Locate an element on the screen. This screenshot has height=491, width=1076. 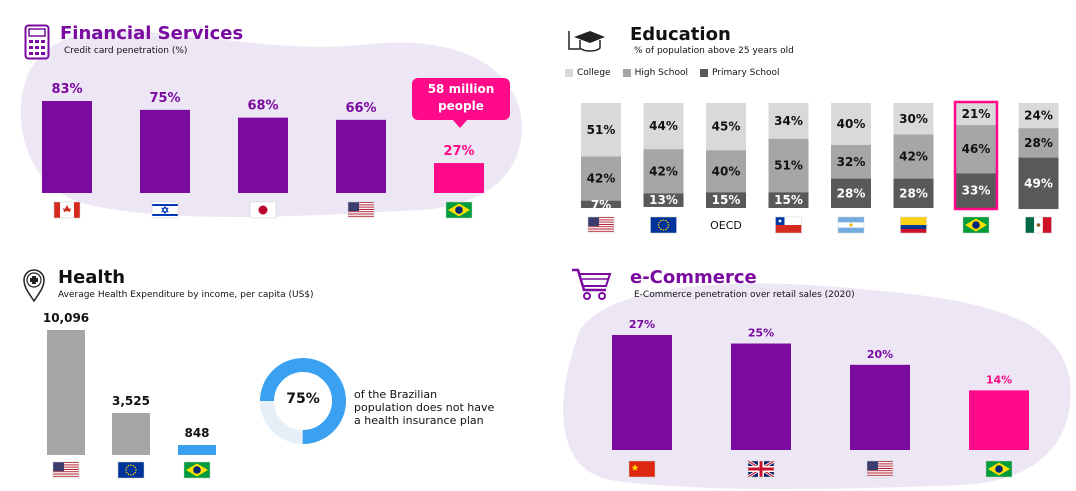
segment-college-chile is located at coordinates (788, 121).